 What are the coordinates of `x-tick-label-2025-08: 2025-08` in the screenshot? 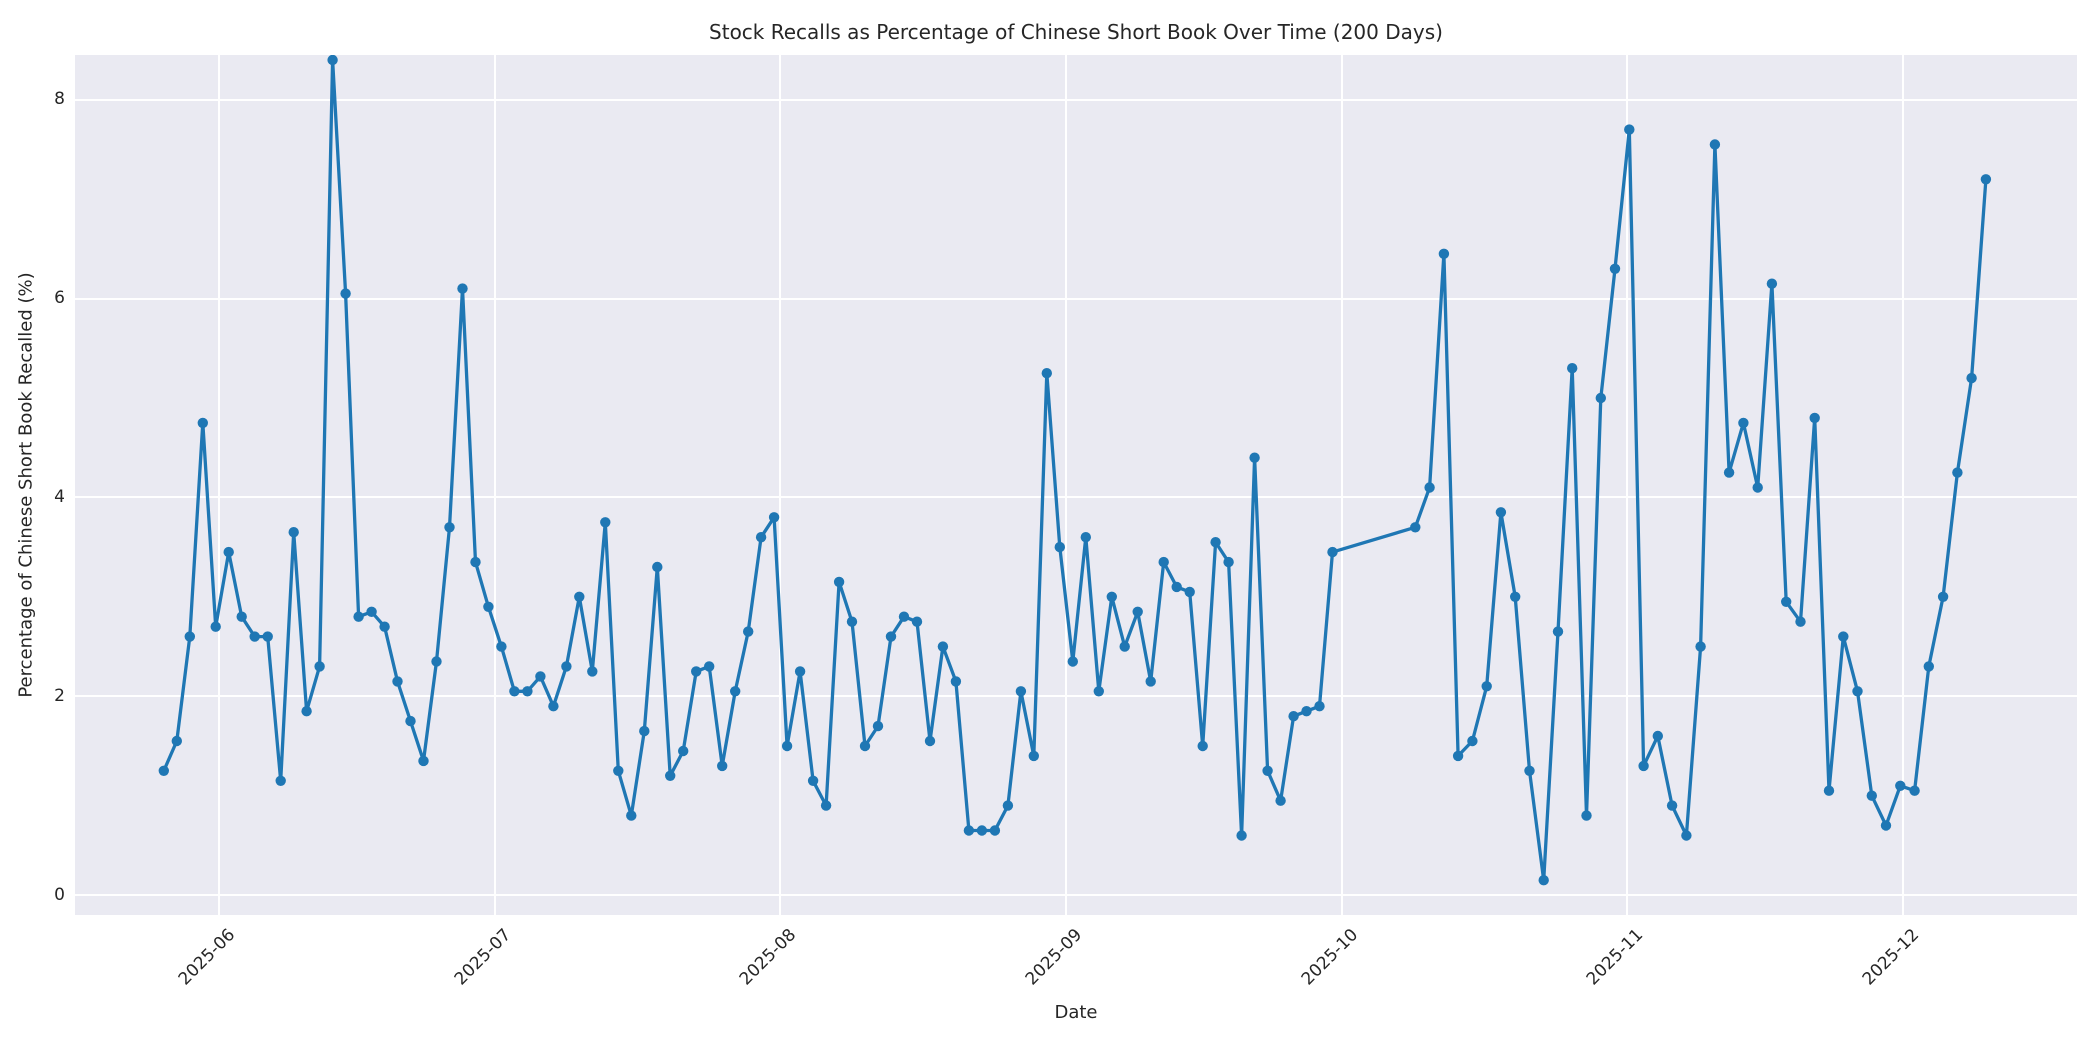 It's located at (768, 957).